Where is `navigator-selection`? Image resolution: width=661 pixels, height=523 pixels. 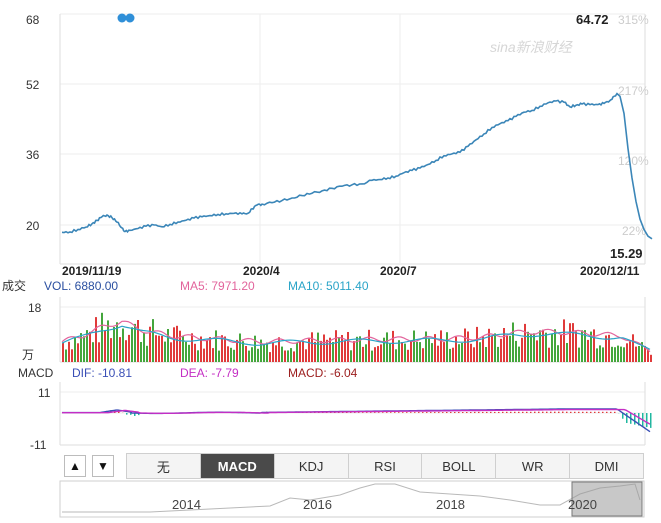 navigator-selection is located at coordinates (607, 499).